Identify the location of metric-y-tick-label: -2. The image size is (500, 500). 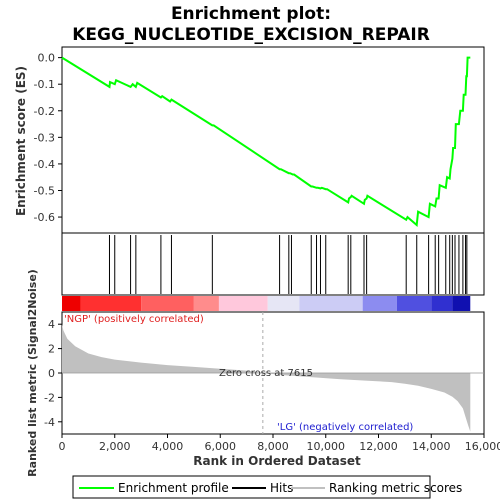
(49, 397).